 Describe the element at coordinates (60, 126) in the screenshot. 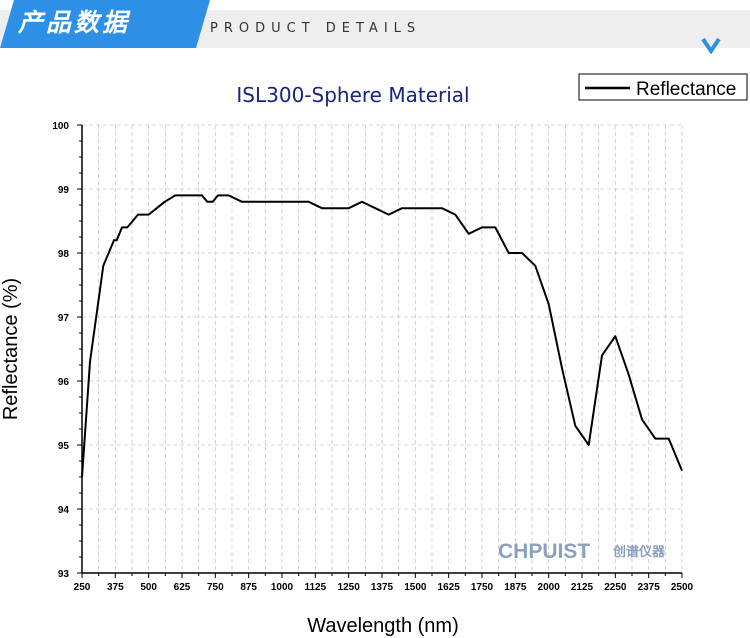

I see `y-tick-label: 100` at that location.